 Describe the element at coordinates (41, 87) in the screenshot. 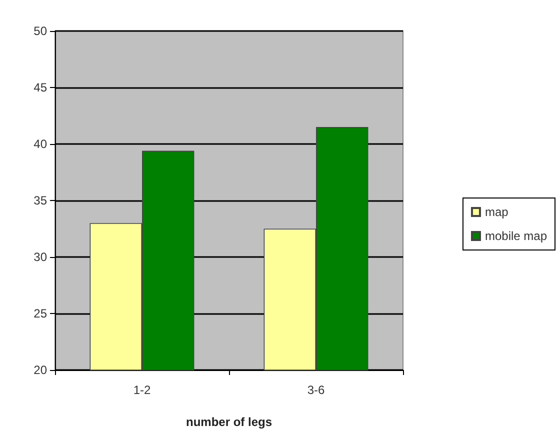

I see `y-tick-label: 45` at that location.